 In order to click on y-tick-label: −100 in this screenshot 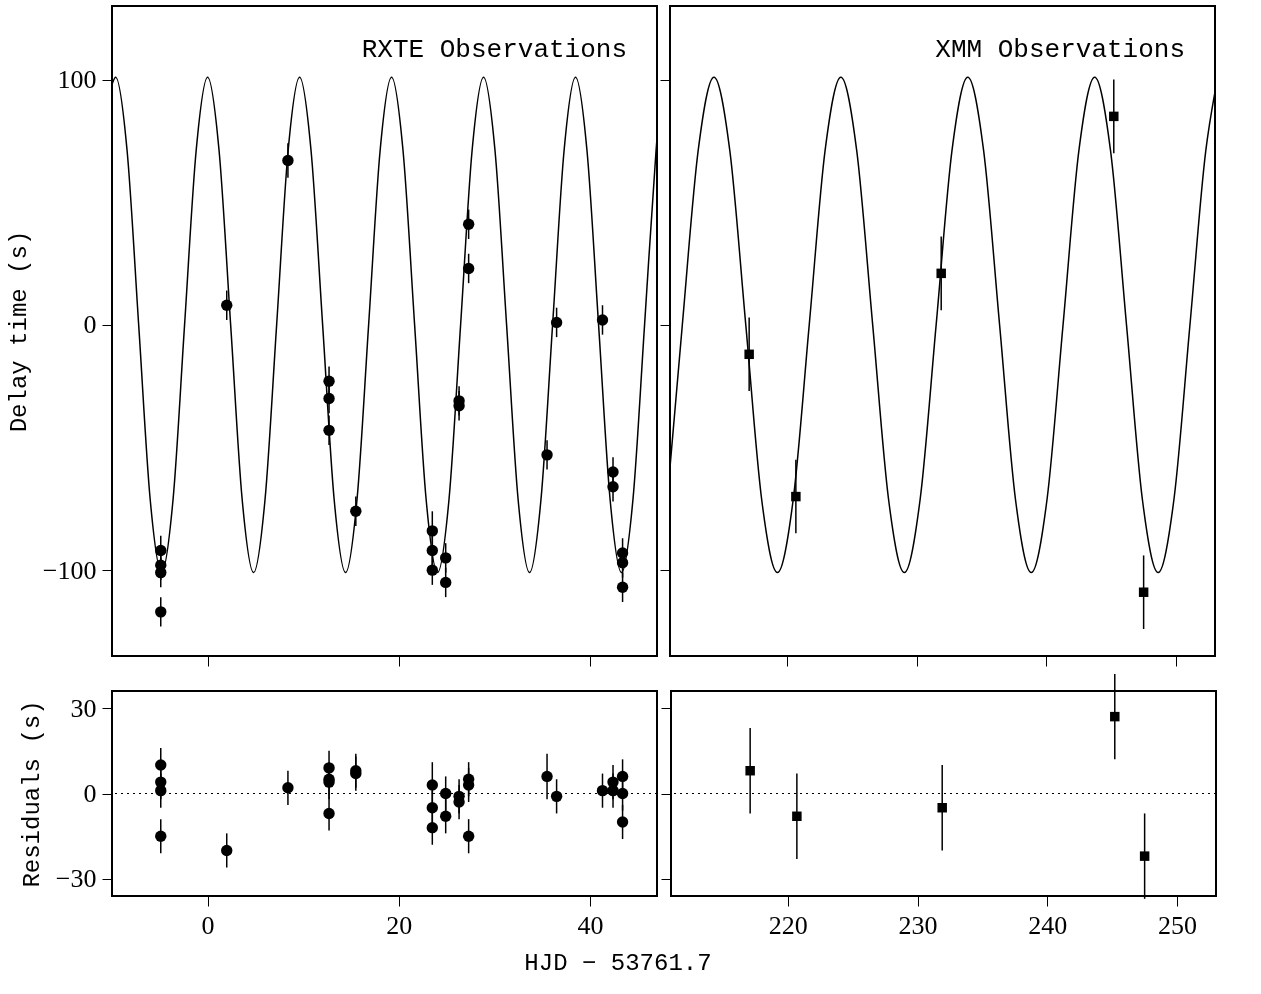, I will do `click(69, 570)`.